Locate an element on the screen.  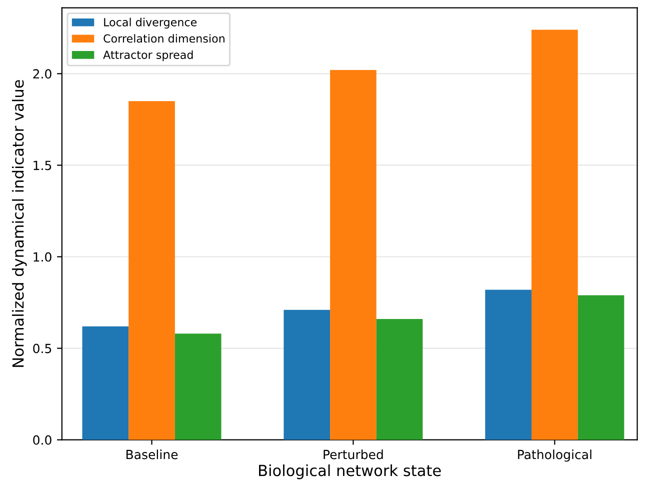
y-tick-label: 2.0 is located at coordinates (42, 74).